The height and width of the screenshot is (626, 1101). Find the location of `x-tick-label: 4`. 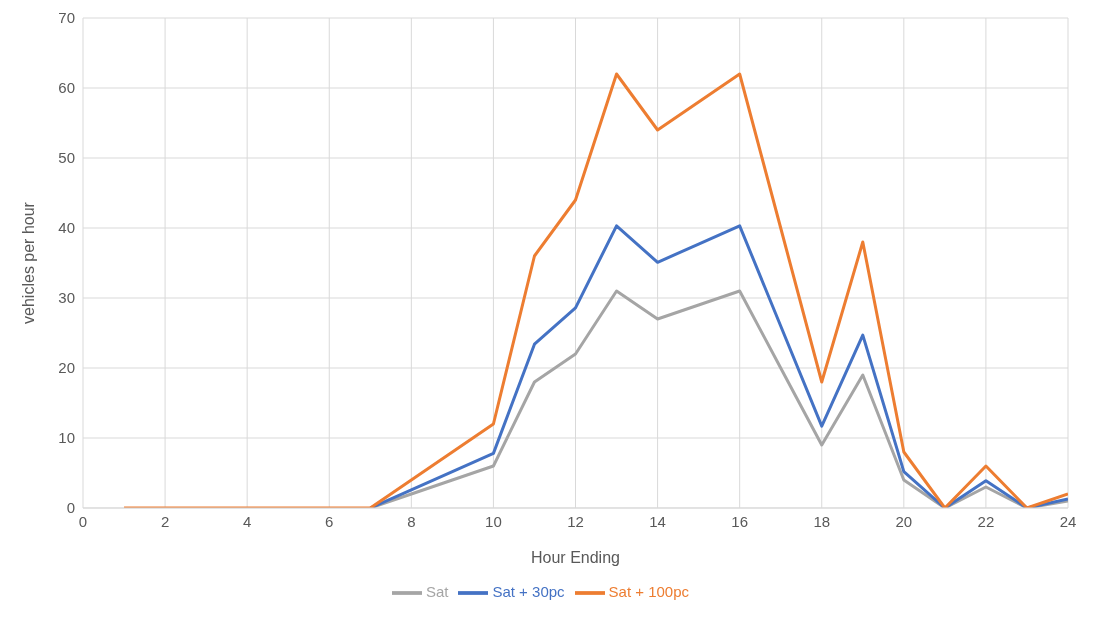

x-tick-label: 4 is located at coordinates (247, 521).